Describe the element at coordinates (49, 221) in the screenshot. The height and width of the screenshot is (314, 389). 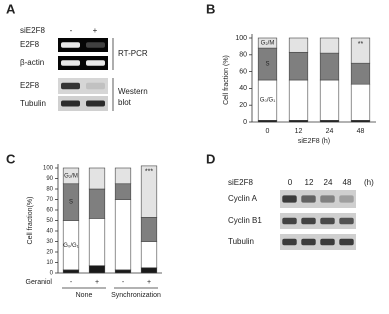
I see `y-tick-label: 50` at that location.